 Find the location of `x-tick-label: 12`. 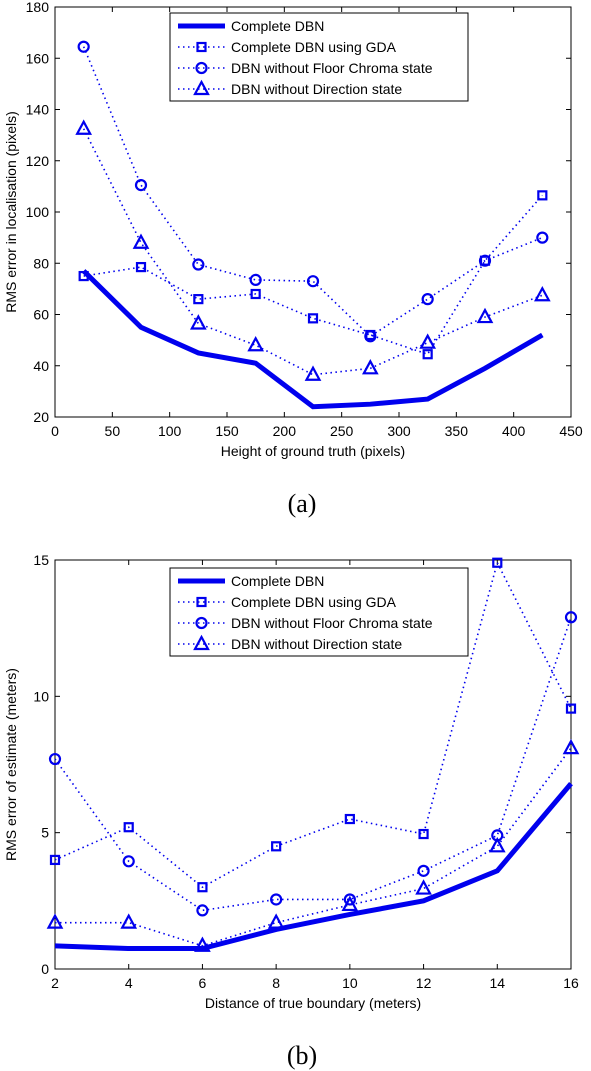

x-tick-label: 12 is located at coordinates (424, 983).